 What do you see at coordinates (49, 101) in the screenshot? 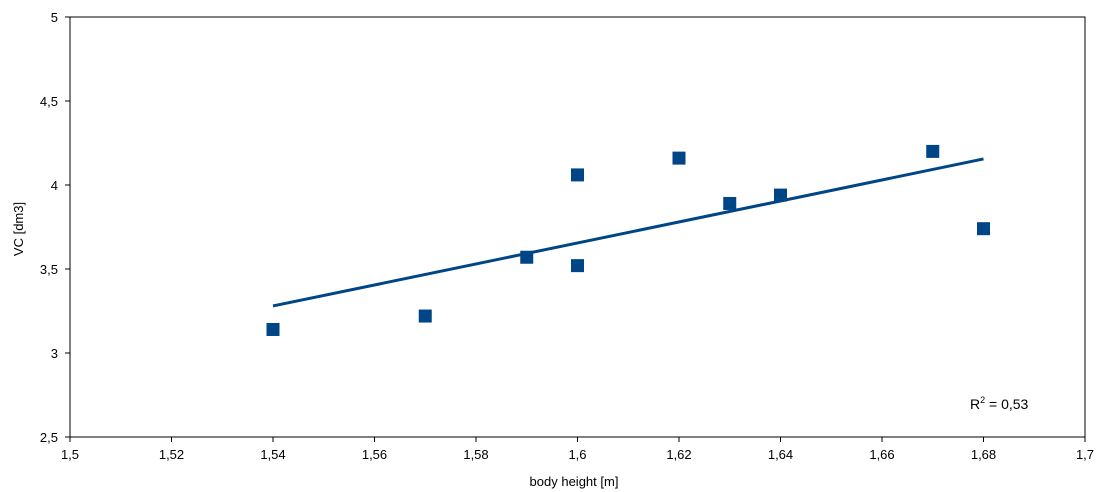
I see `y-tick-label: 4,5` at bounding box center [49, 101].